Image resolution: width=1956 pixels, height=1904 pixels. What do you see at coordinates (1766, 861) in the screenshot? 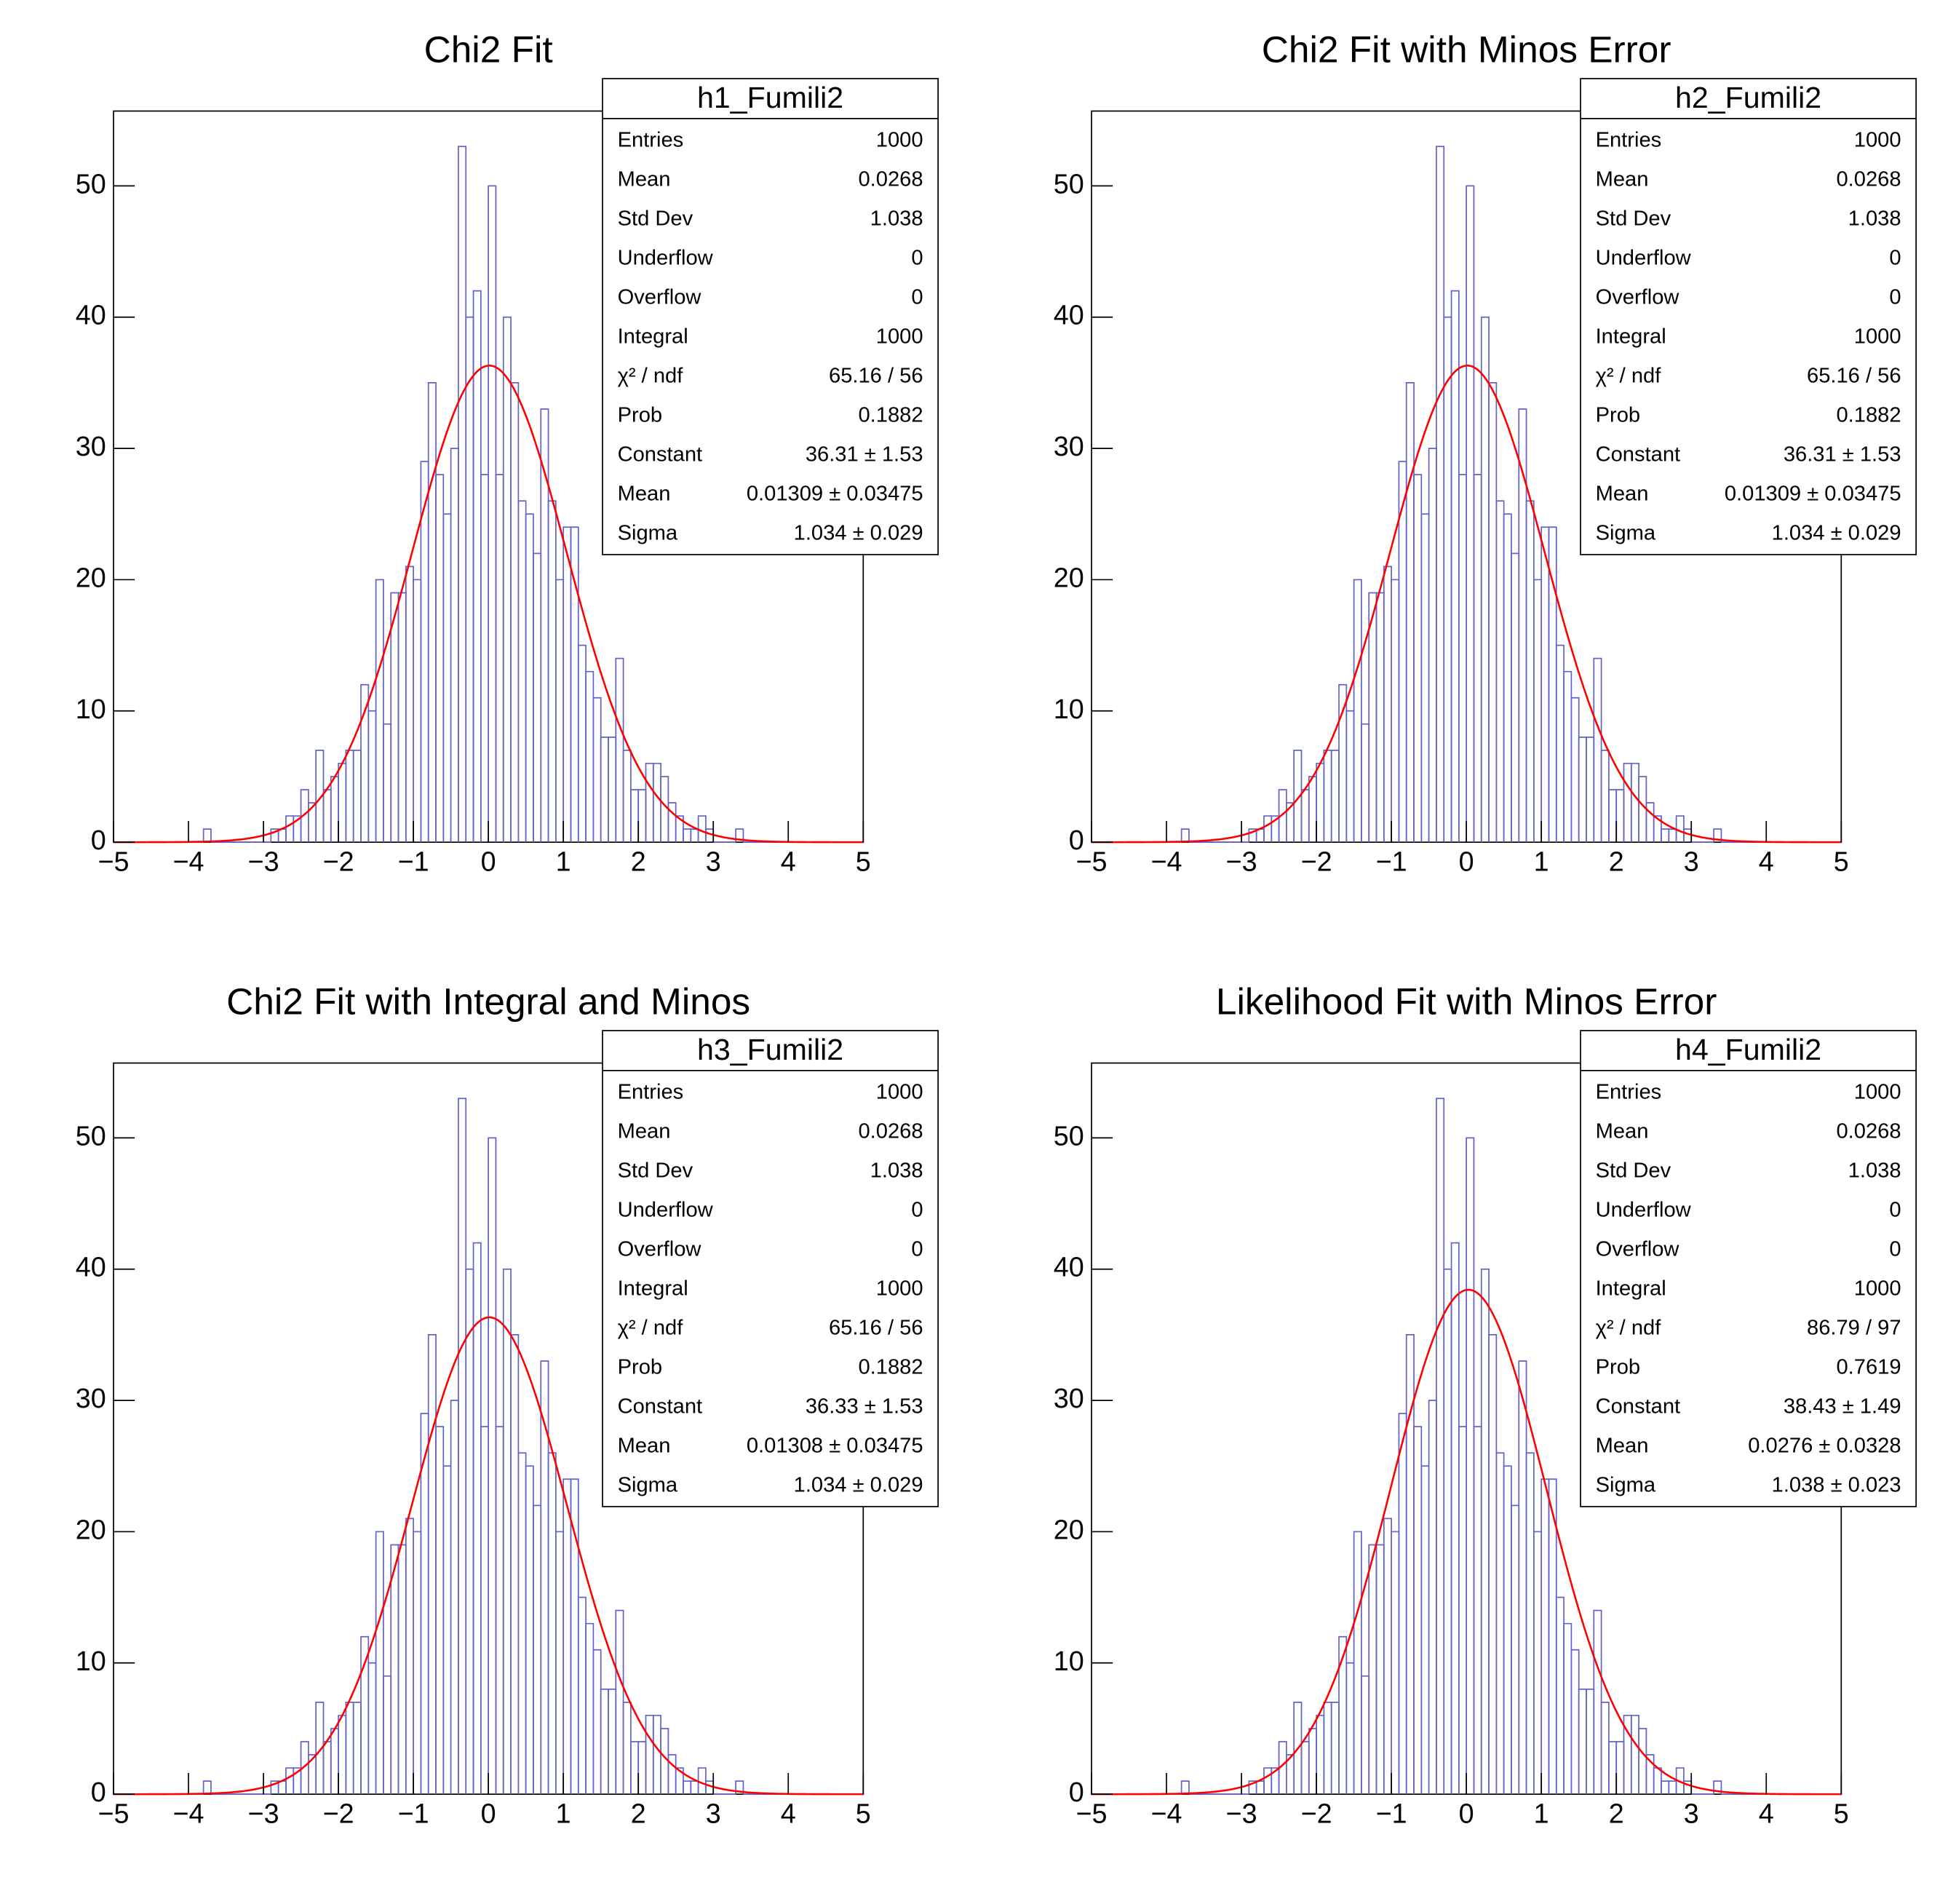
I see `x-tick-label: 4` at bounding box center [1766, 861].